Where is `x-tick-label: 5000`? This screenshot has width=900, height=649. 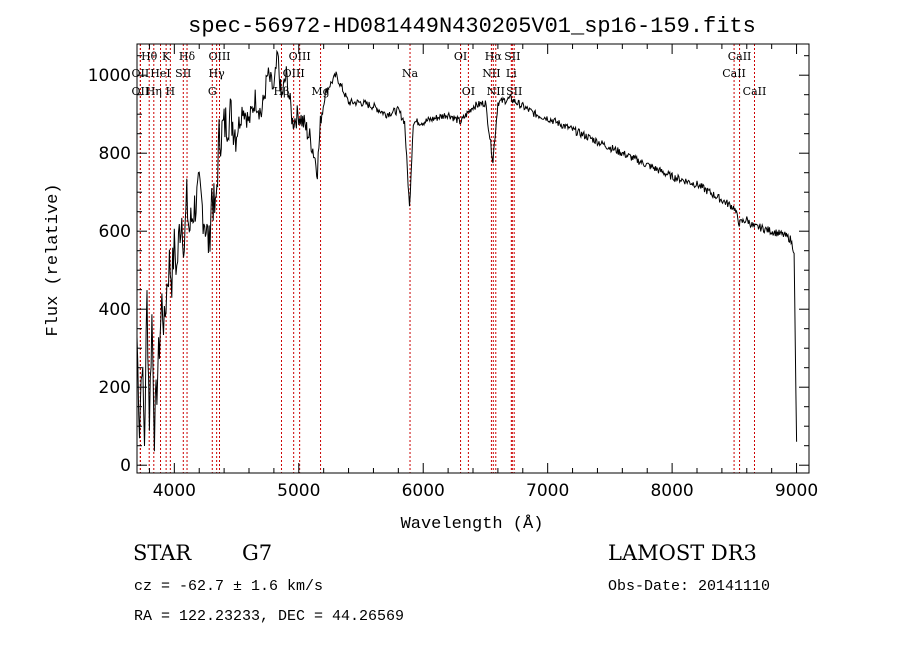
x-tick-label: 5000 is located at coordinates (298, 491).